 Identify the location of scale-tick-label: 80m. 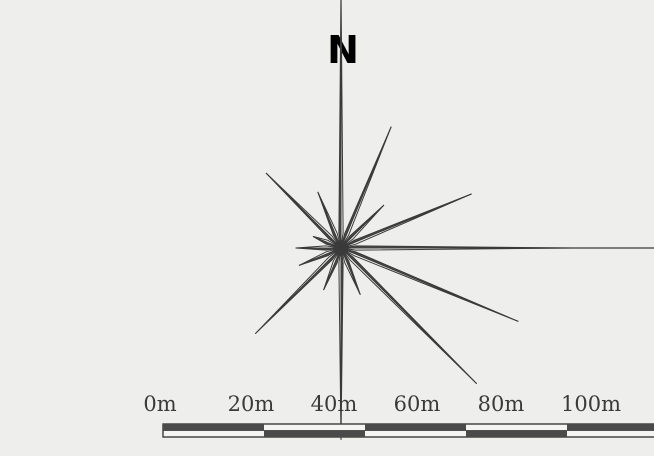
(501, 404).